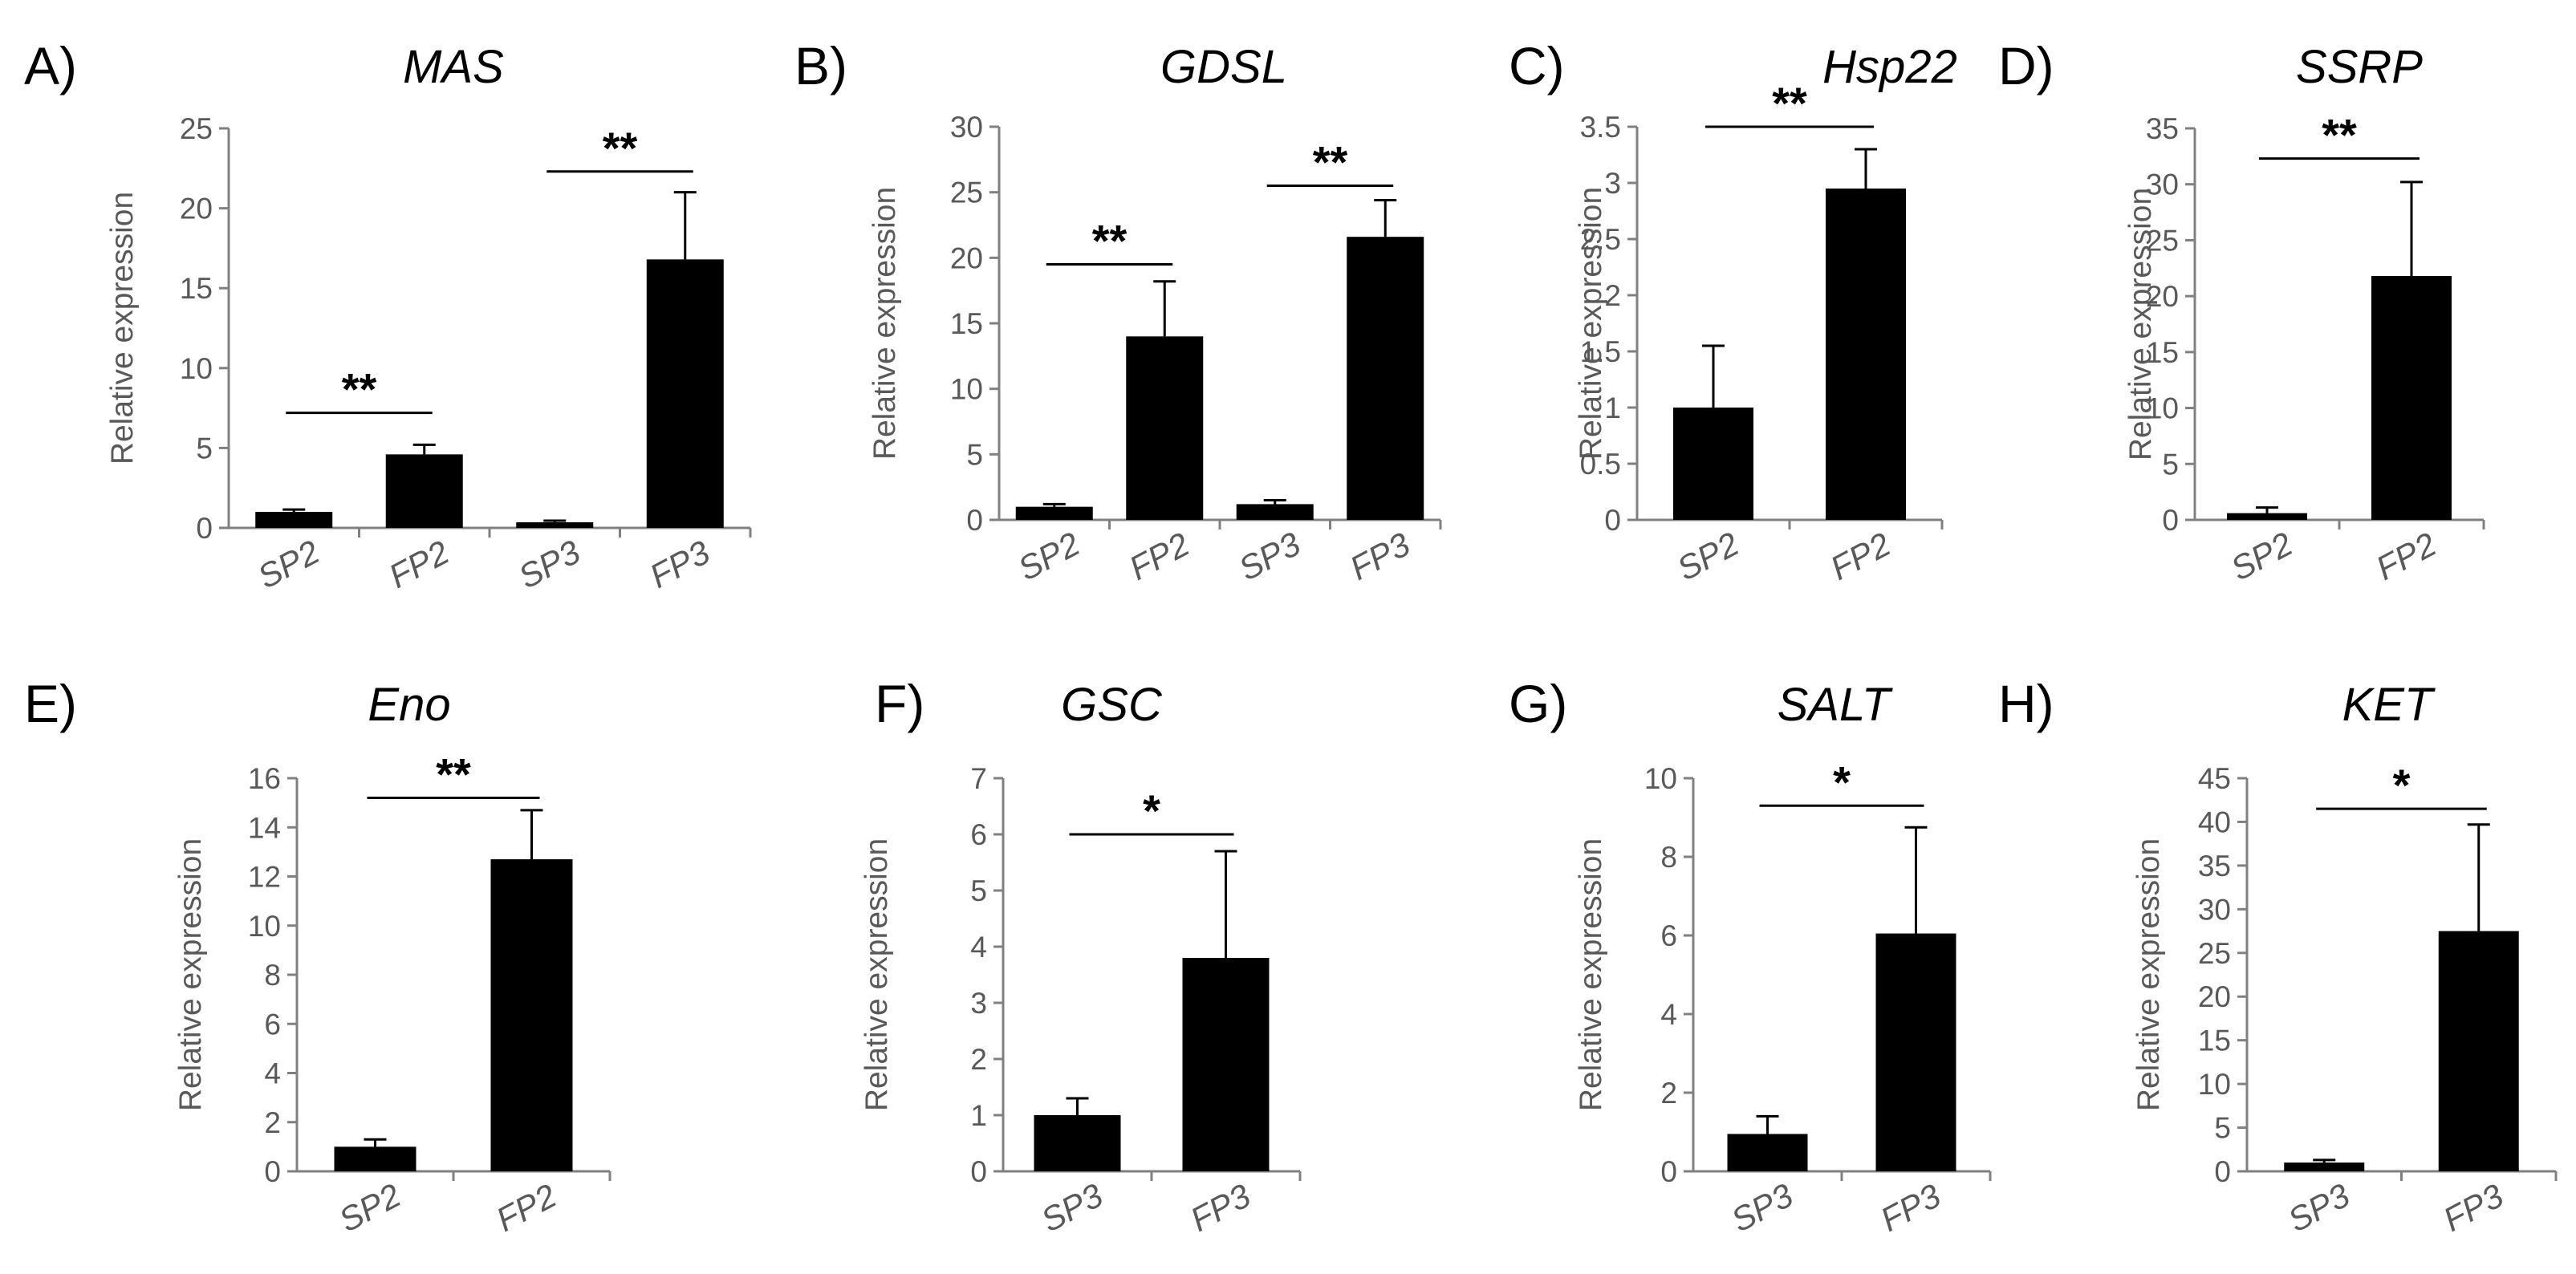 The height and width of the screenshot is (1274, 2576). Describe the element at coordinates (1538, 703) in the screenshot. I see `panel-letter: G)` at that location.